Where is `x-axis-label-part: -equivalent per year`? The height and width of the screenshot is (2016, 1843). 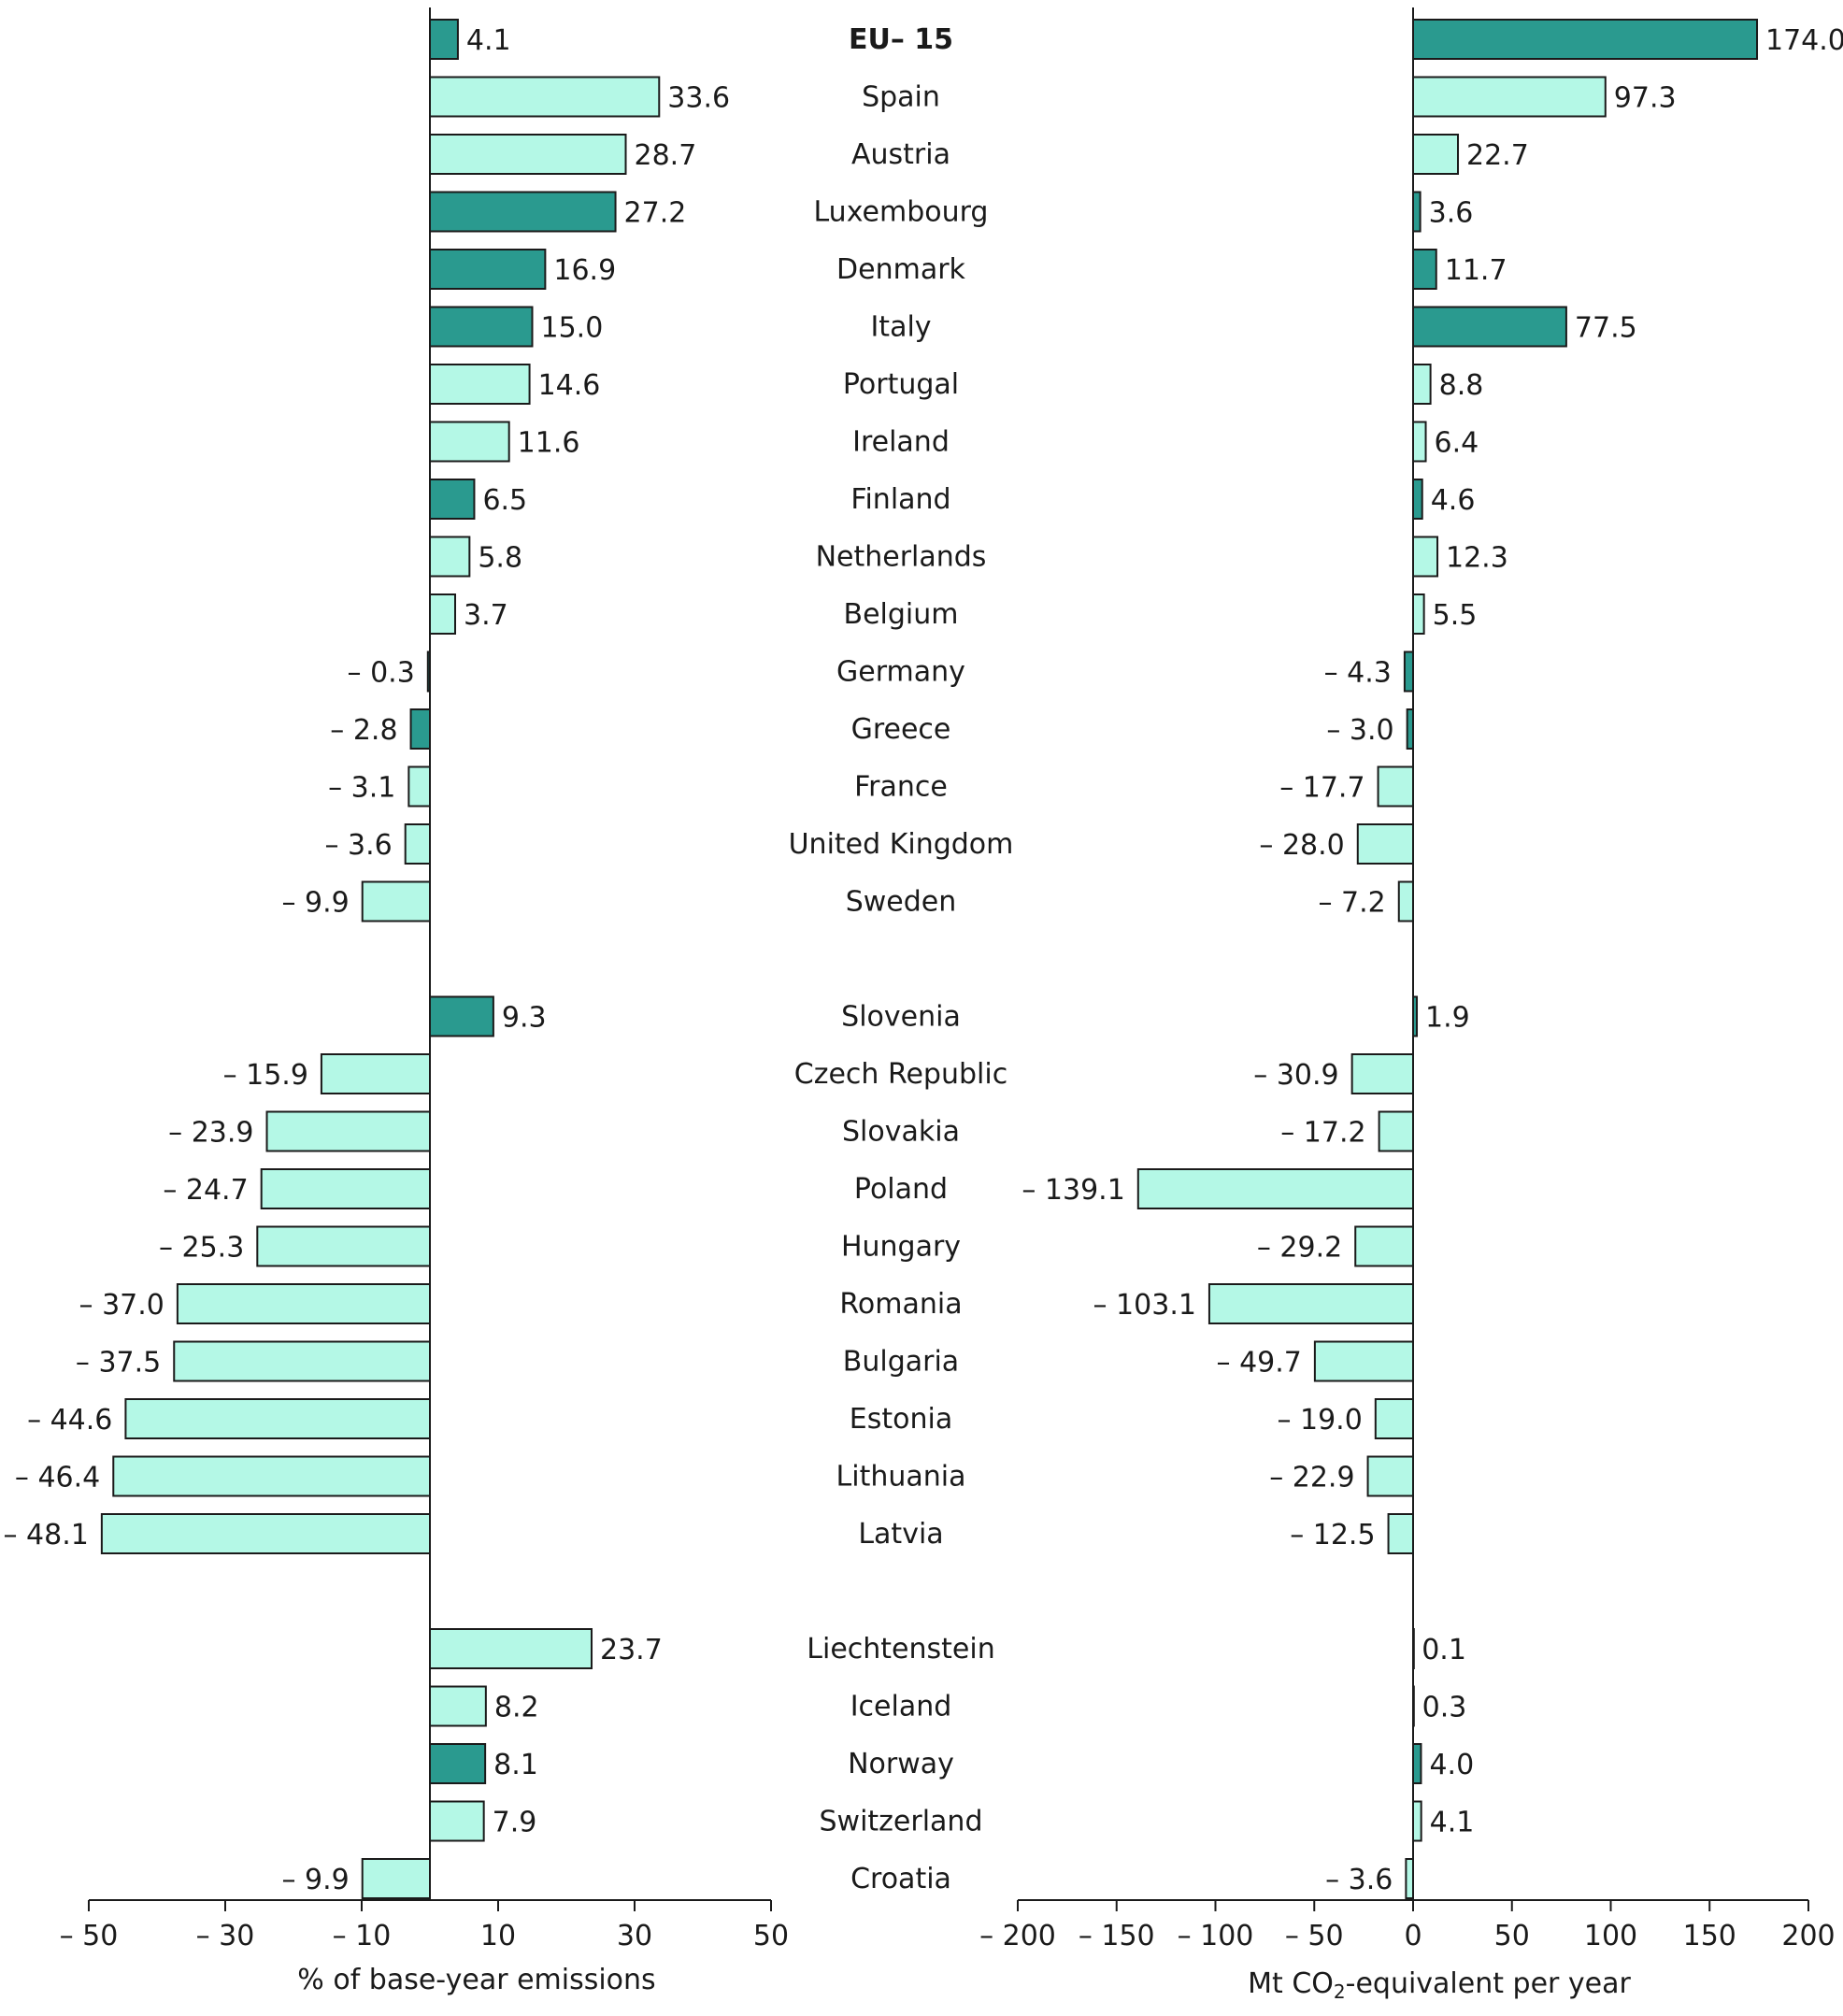 x-axis-label-part: -equivalent per year is located at coordinates (1489, 1983).